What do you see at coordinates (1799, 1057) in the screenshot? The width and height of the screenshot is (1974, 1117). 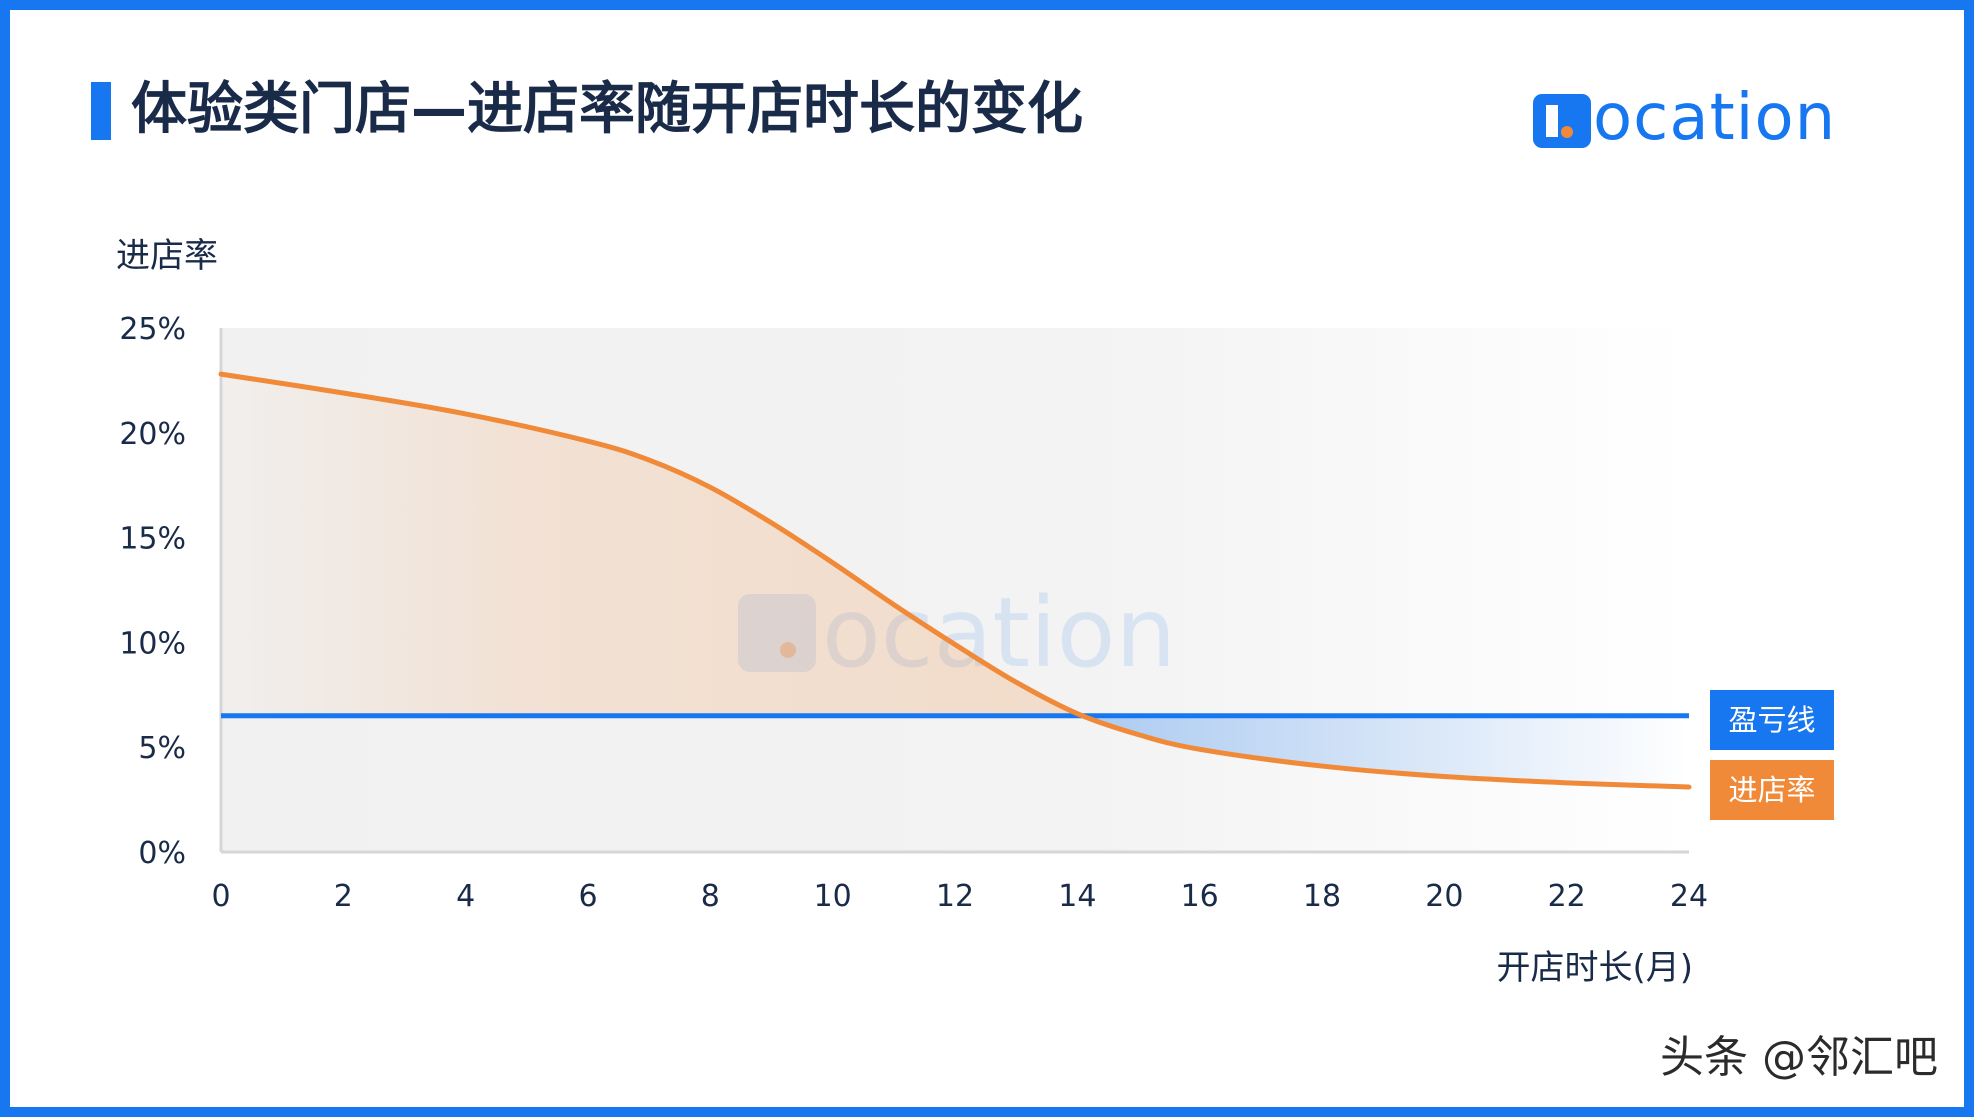 I see `source-credit: 头条 @邻汇吧` at bounding box center [1799, 1057].